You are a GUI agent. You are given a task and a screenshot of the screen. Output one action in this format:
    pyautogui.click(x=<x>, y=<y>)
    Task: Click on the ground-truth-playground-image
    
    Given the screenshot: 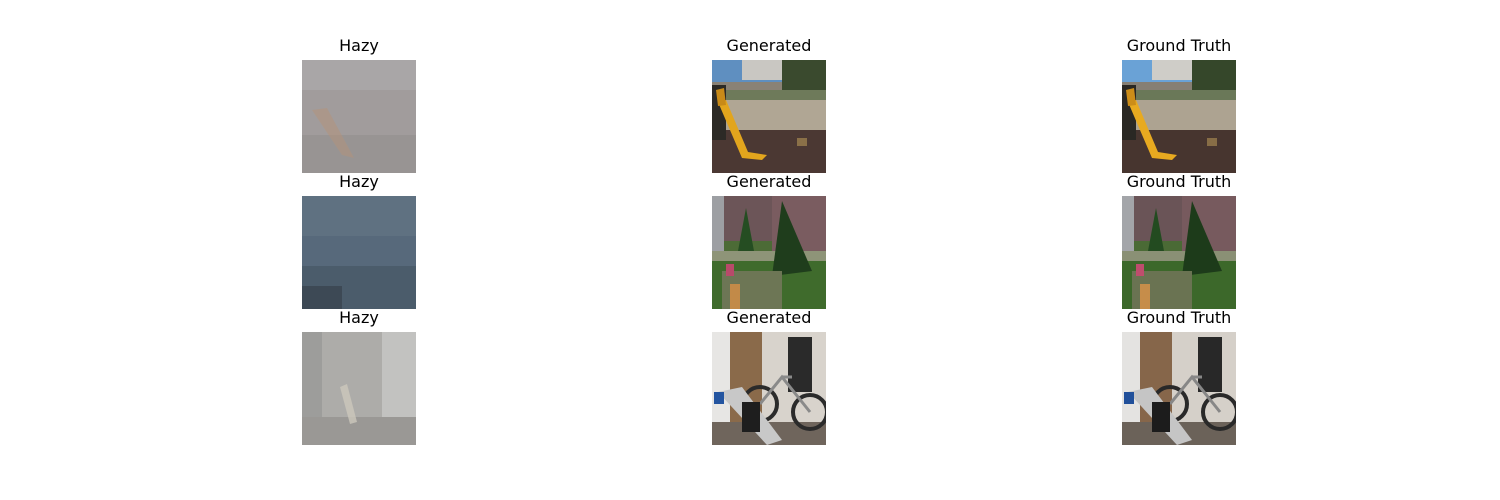 What is the action you would take?
    pyautogui.click(x=1179, y=116)
    